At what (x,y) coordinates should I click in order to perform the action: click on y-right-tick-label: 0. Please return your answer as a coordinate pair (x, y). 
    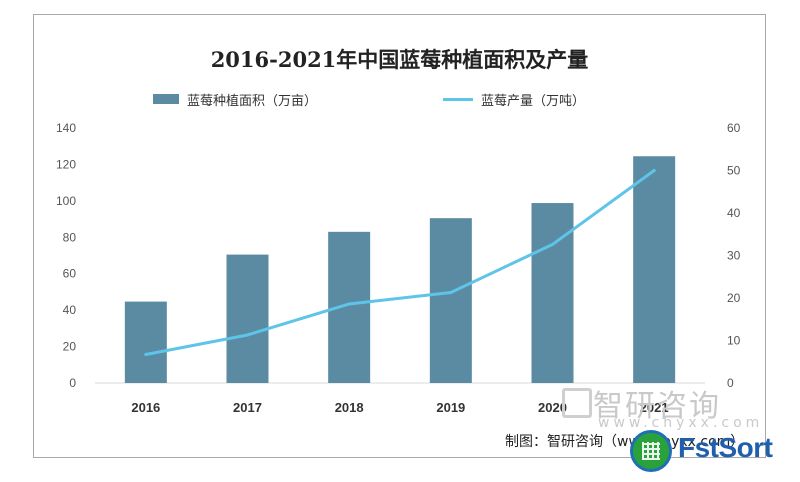
    Looking at the image, I should click on (730, 383).